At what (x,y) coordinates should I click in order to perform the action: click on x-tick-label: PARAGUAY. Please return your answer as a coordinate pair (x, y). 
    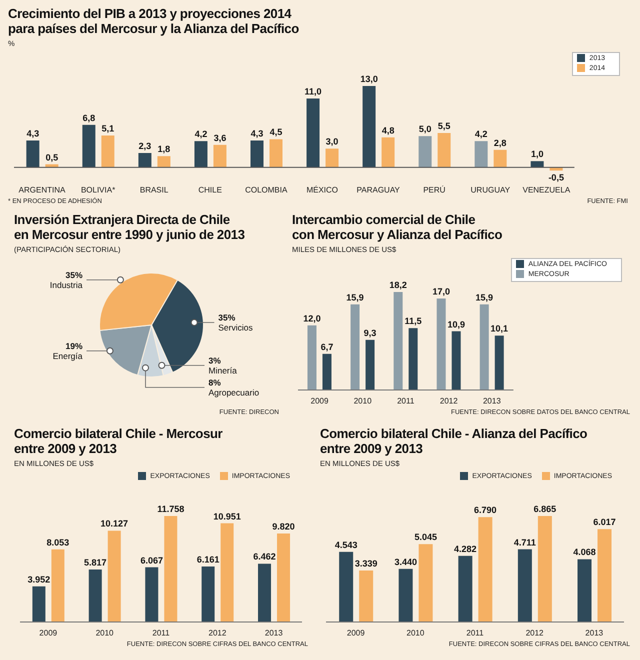
    Looking at the image, I should click on (378, 190).